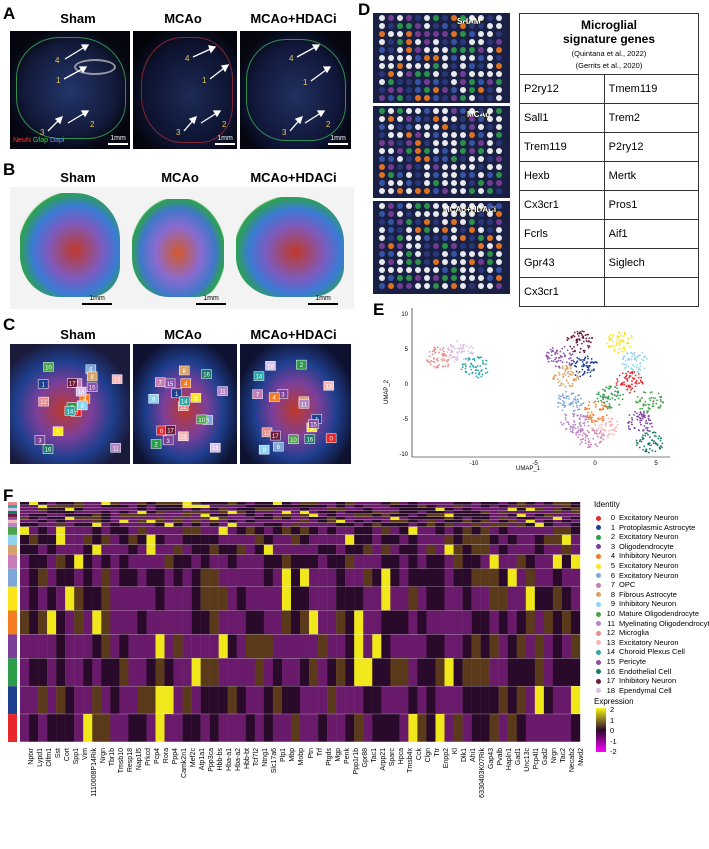 The image size is (709, 849). What do you see at coordinates (9, 13) in the screenshot?
I see `panel-letter-a: A` at bounding box center [9, 13].